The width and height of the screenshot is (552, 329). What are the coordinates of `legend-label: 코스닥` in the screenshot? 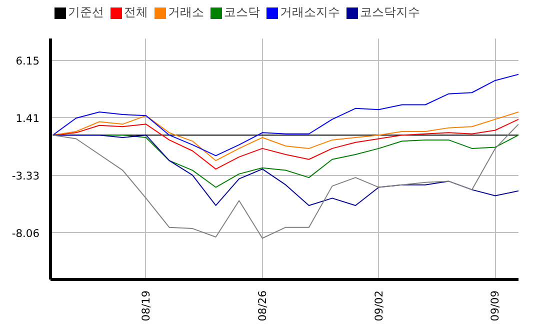 It's located at (242, 12).